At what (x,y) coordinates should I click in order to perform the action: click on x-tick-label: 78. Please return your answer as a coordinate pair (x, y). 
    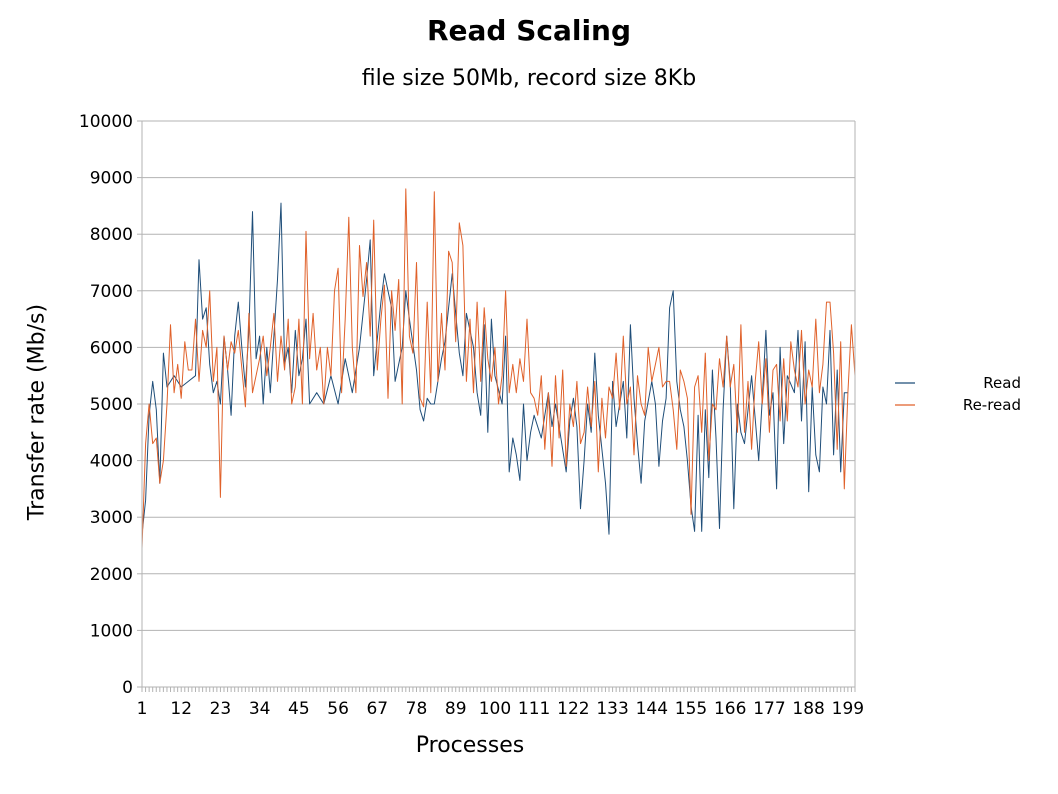
    Looking at the image, I should click on (417, 709).